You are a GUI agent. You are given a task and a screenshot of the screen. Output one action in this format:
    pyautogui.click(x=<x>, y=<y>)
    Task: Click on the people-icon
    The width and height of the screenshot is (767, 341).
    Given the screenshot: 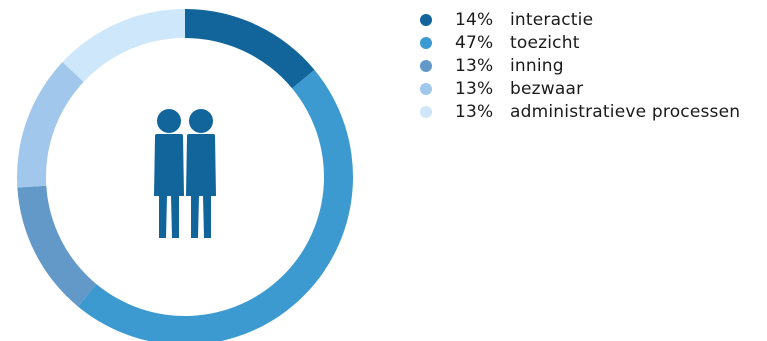 What is the action you would take?
    pyautogui.click(x=185, y=173)
    